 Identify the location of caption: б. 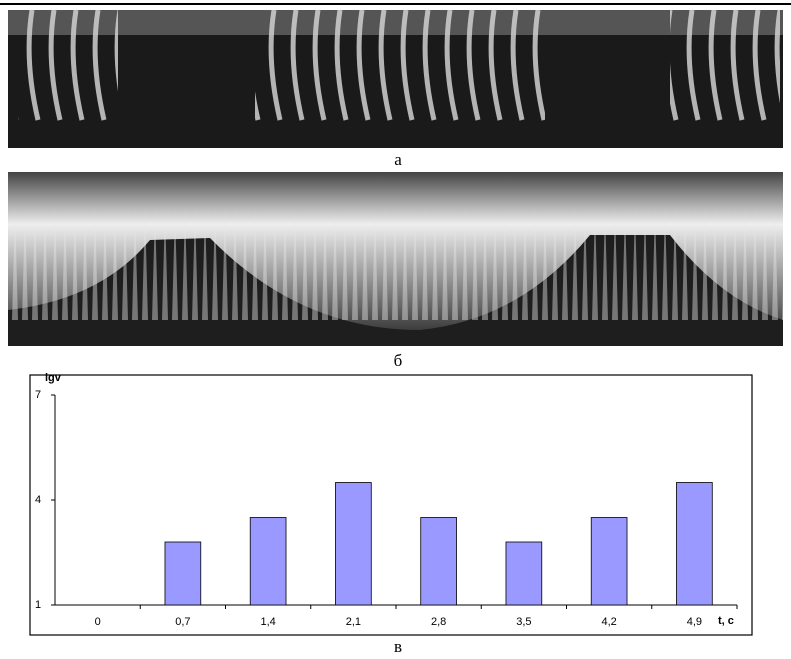
(398, 360).